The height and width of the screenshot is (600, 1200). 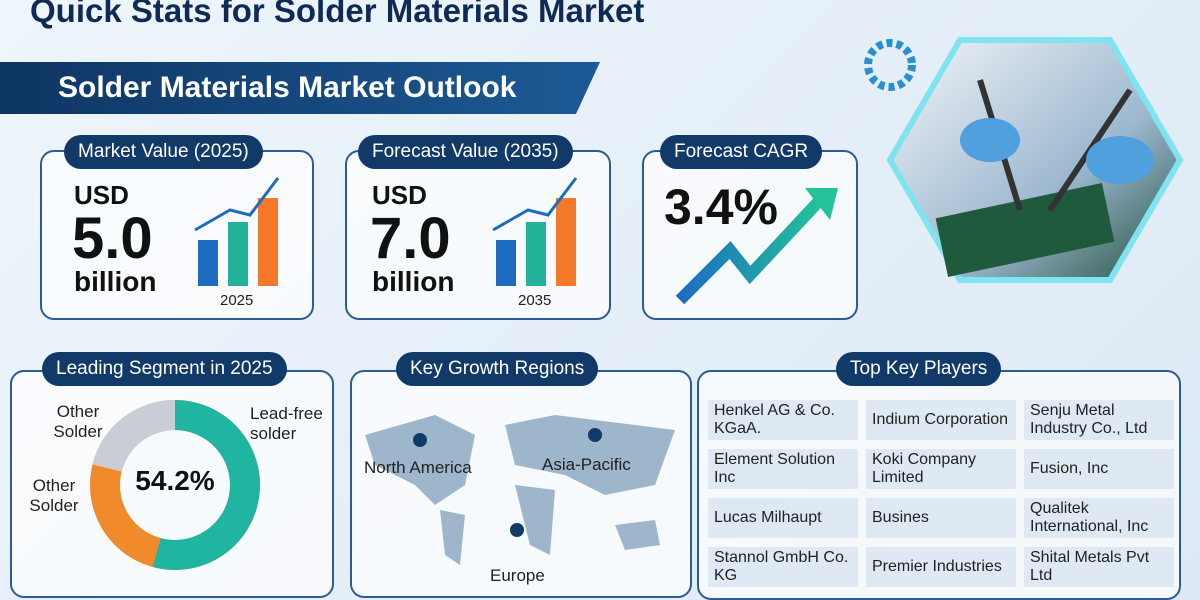 I want to click on player-name: Koki Company Limited, so click(x=941, y=469).